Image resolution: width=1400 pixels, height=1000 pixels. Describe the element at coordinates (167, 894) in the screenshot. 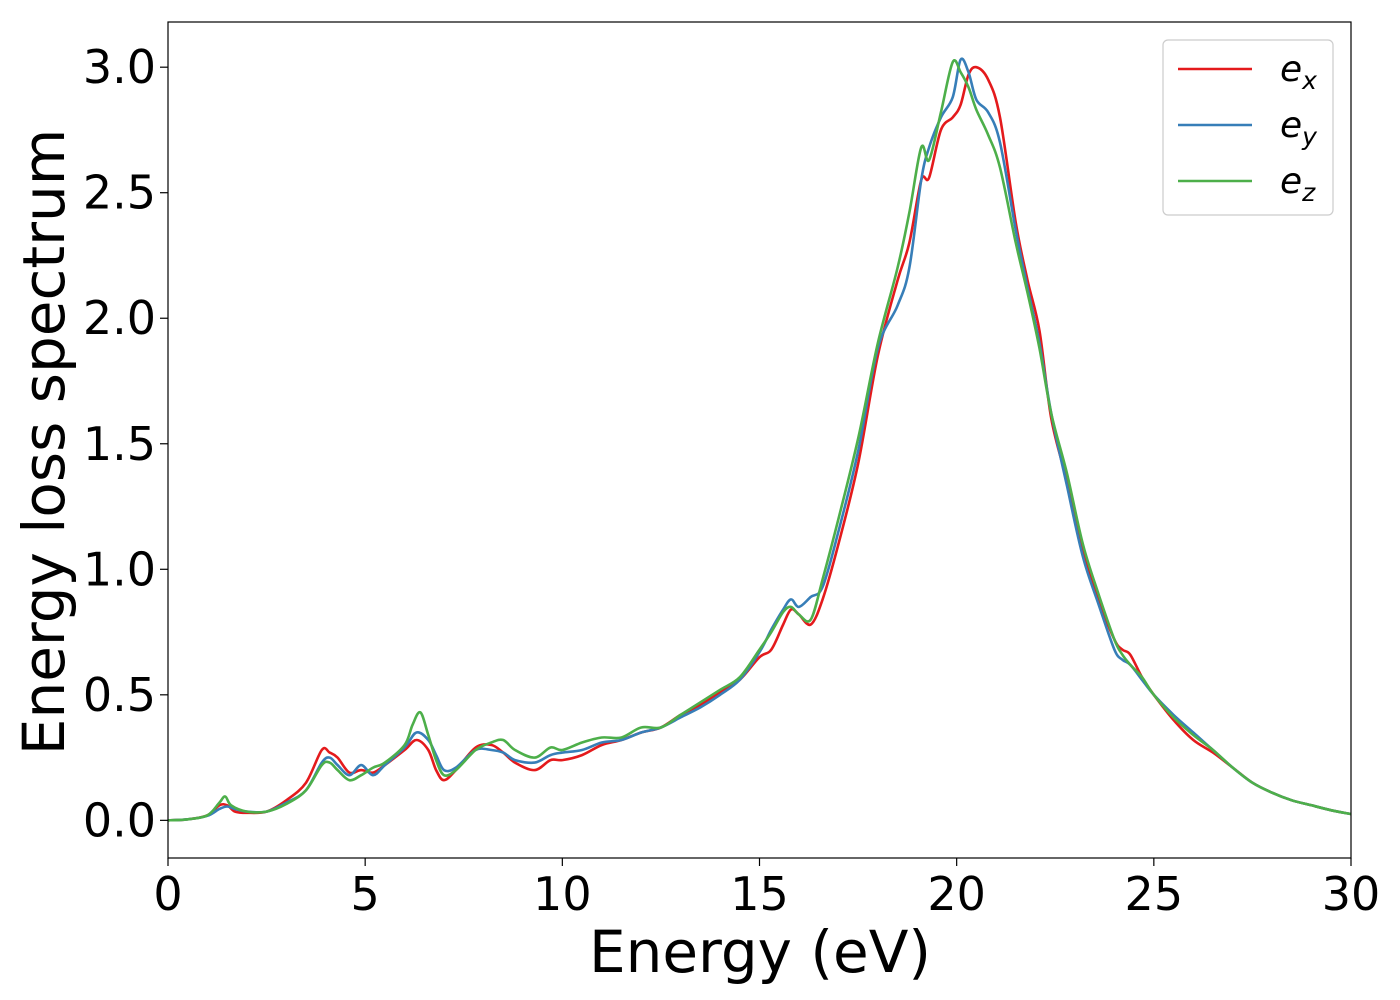

I see `x-tick-label: 0` at that location.